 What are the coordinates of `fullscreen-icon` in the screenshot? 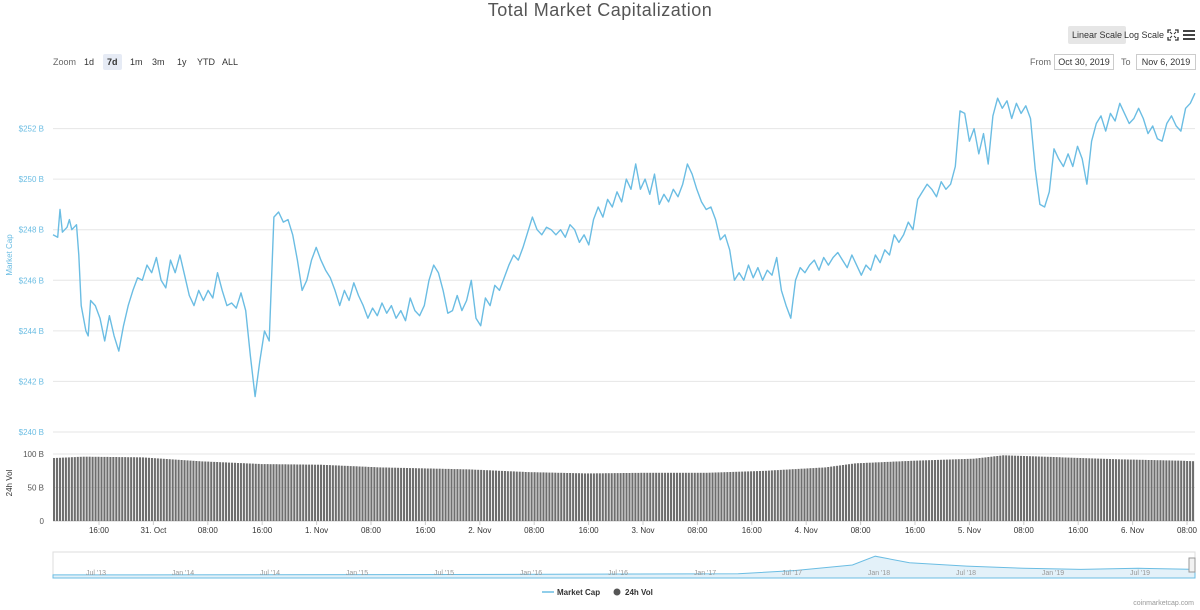 It's located at (1173, 35).